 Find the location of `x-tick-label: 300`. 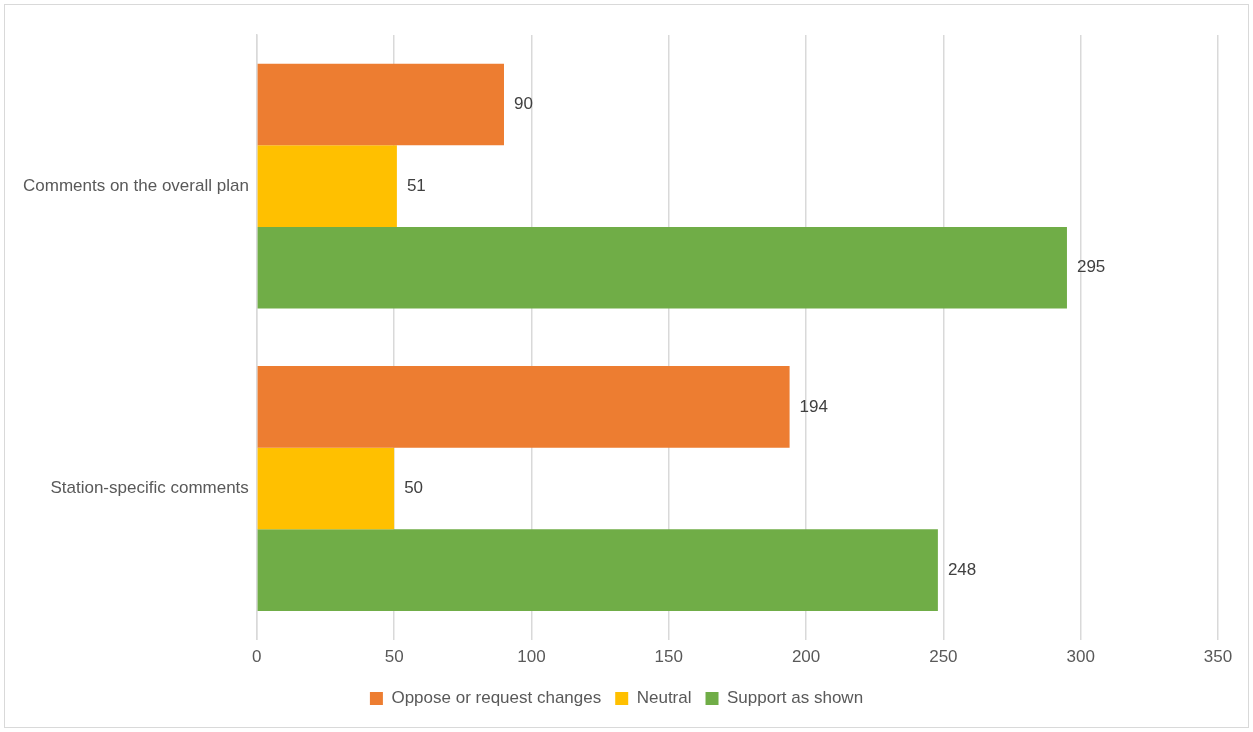

x-tick-label: 300 is located at coordinates (1080, 657).